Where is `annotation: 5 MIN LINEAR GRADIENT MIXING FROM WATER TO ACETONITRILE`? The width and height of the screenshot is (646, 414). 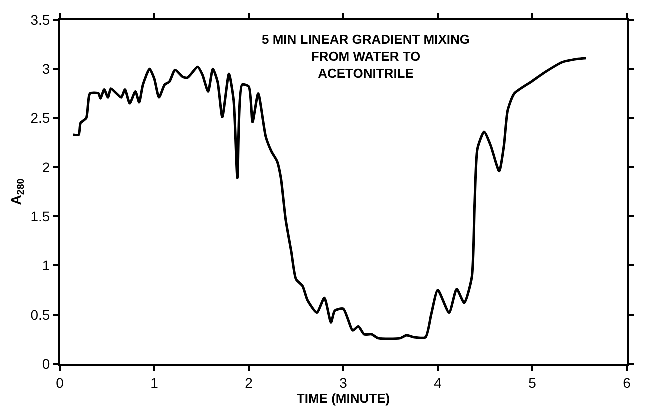 annotation: 5 MIN LINEAR GRADIENT MIXING FROM WATER TO ACETONITRILE is located at coordinates (366, 56).